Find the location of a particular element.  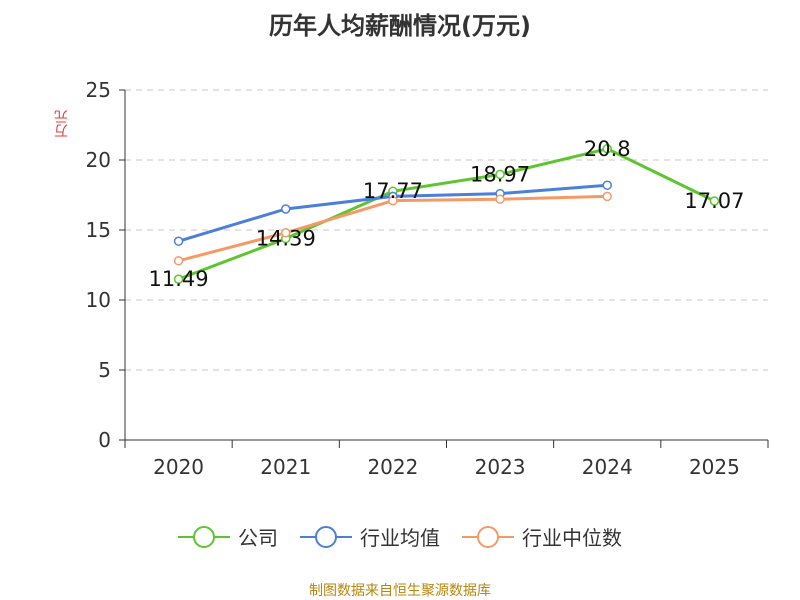

data-label: 18.97 is located at coordinates (500, 174).